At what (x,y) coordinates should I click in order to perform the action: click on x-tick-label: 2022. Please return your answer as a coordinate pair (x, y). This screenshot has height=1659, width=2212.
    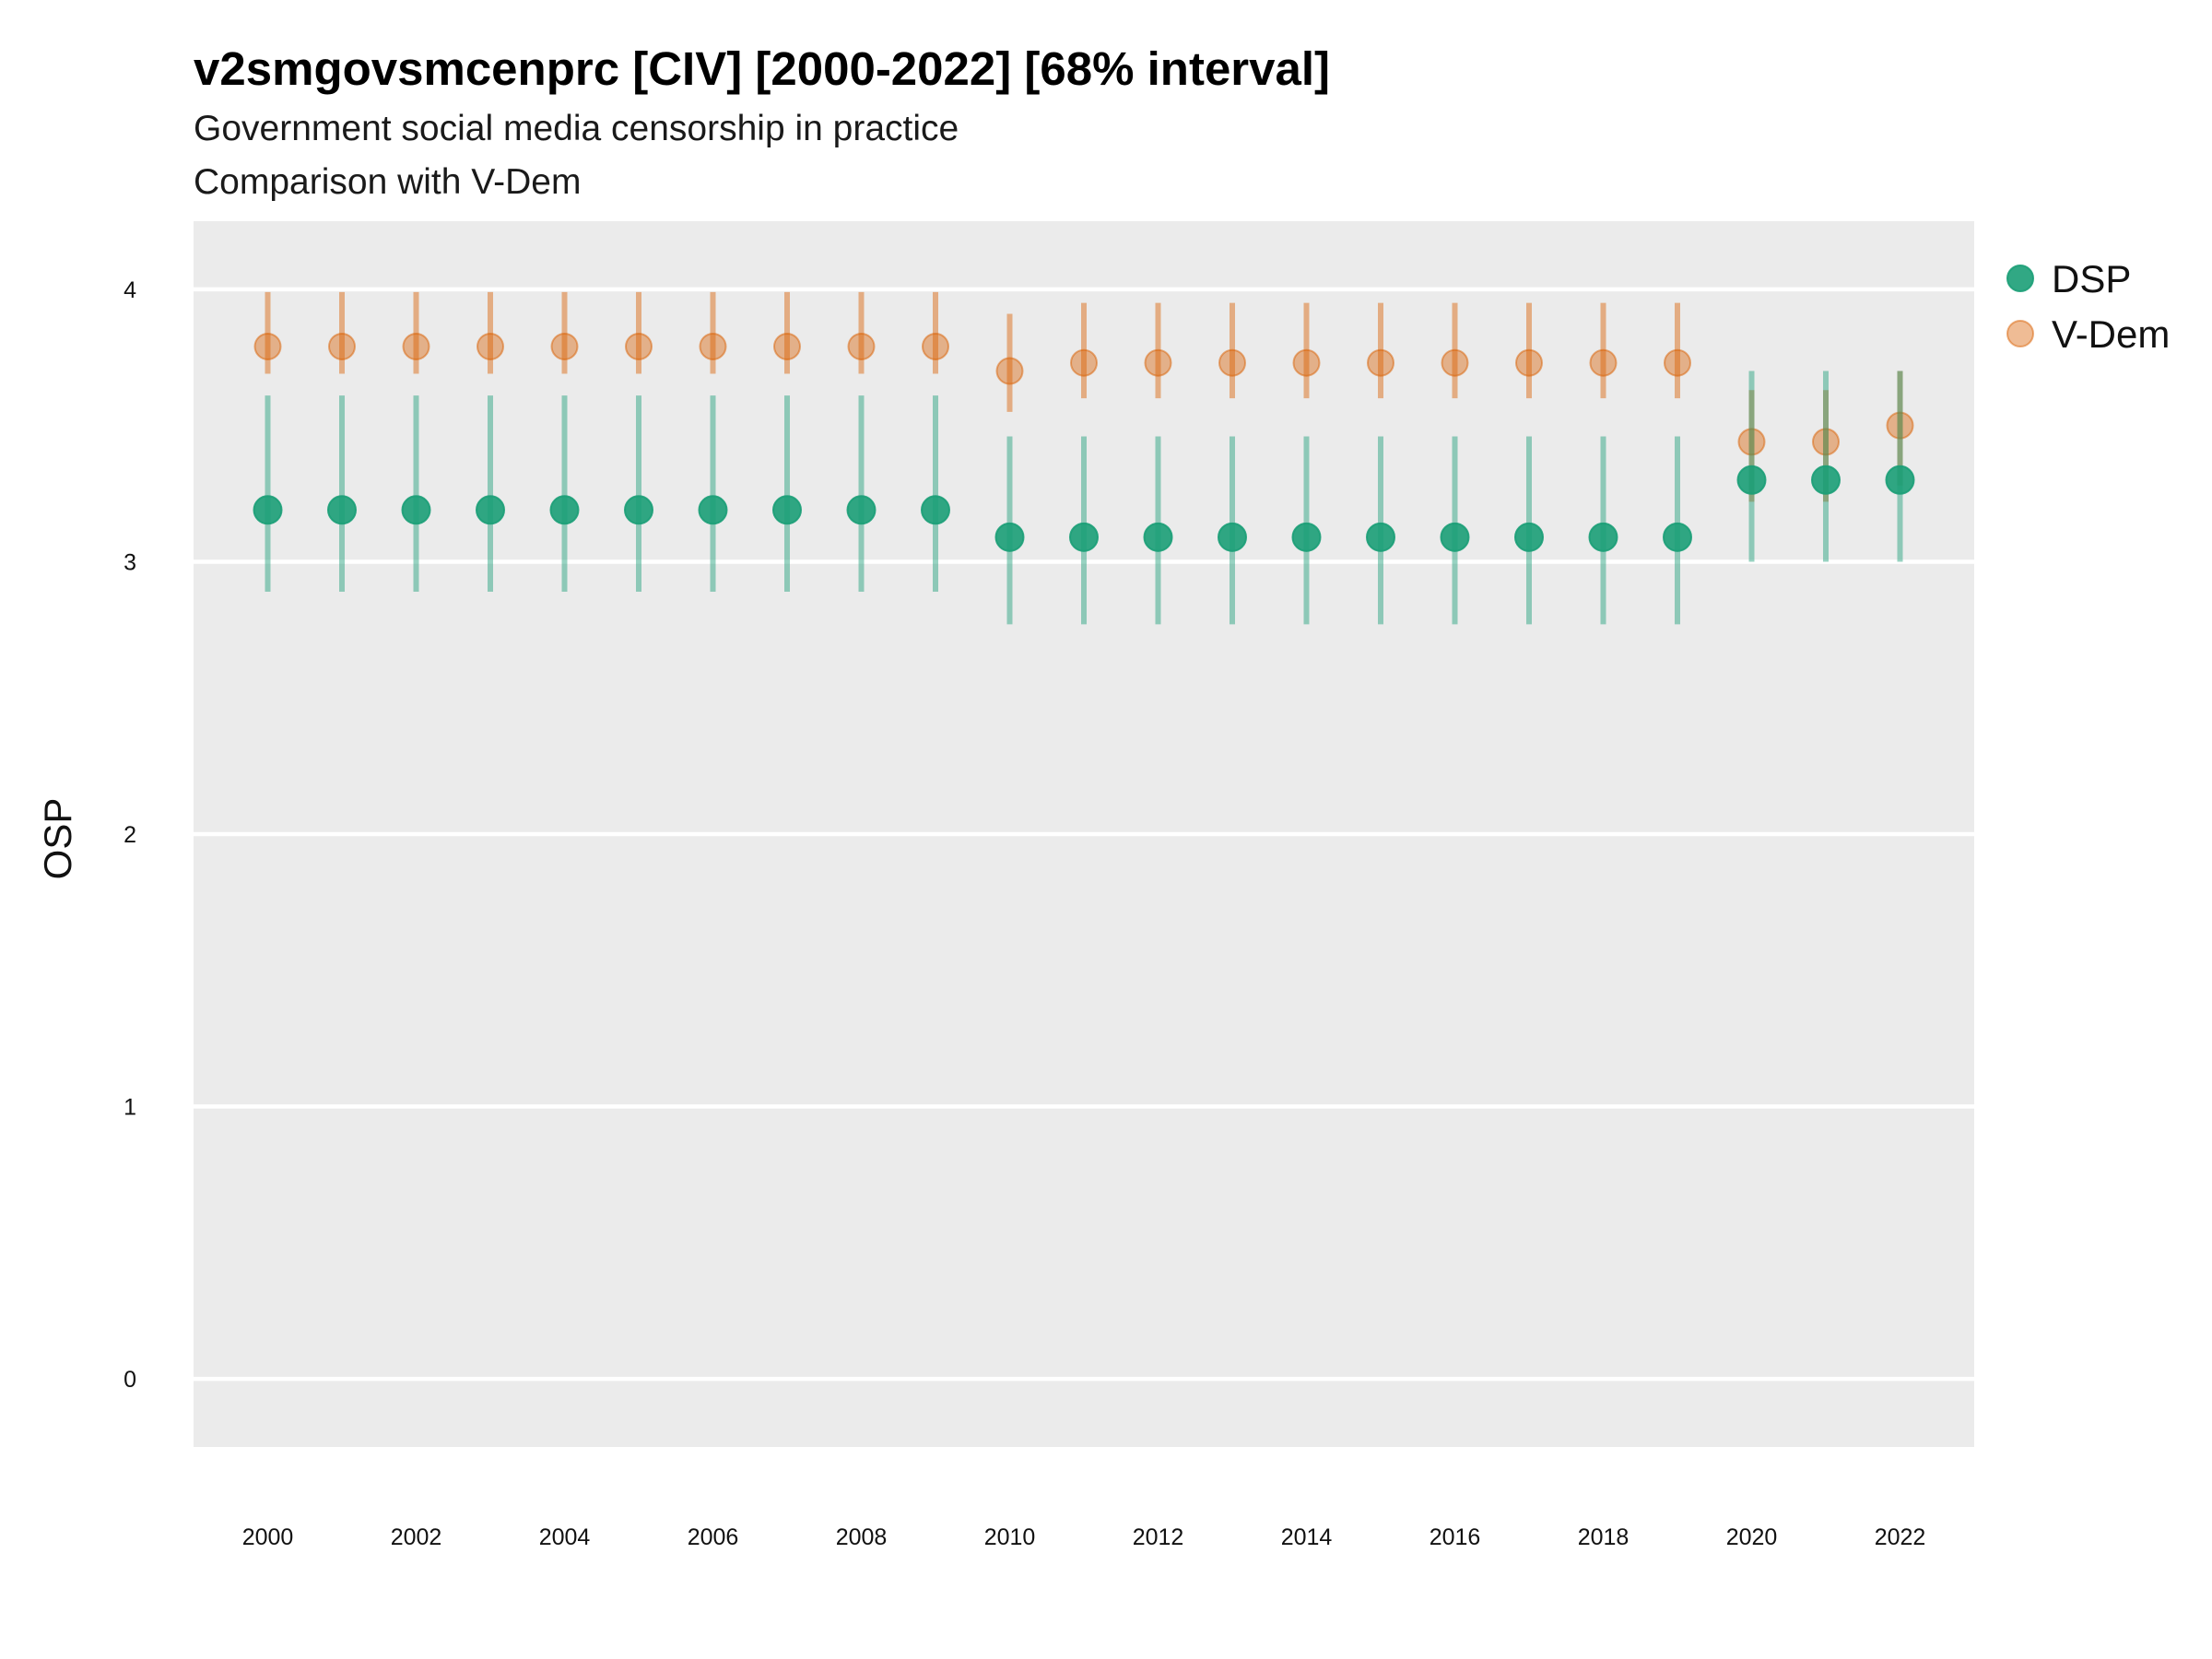
    Looking at the image, I should click on (1900, 1537).